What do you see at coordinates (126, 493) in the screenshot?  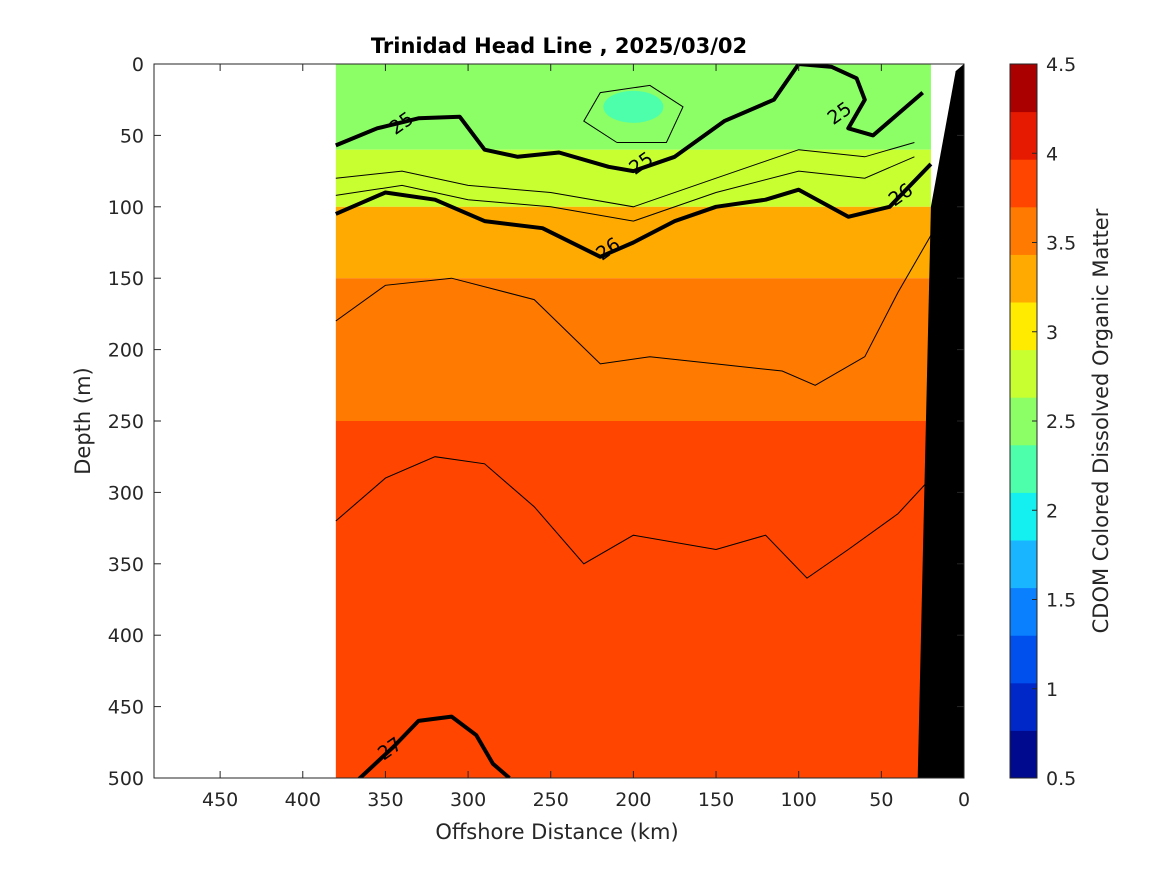 I see `y-tick-label: 300` at bounding box center [126, 493].